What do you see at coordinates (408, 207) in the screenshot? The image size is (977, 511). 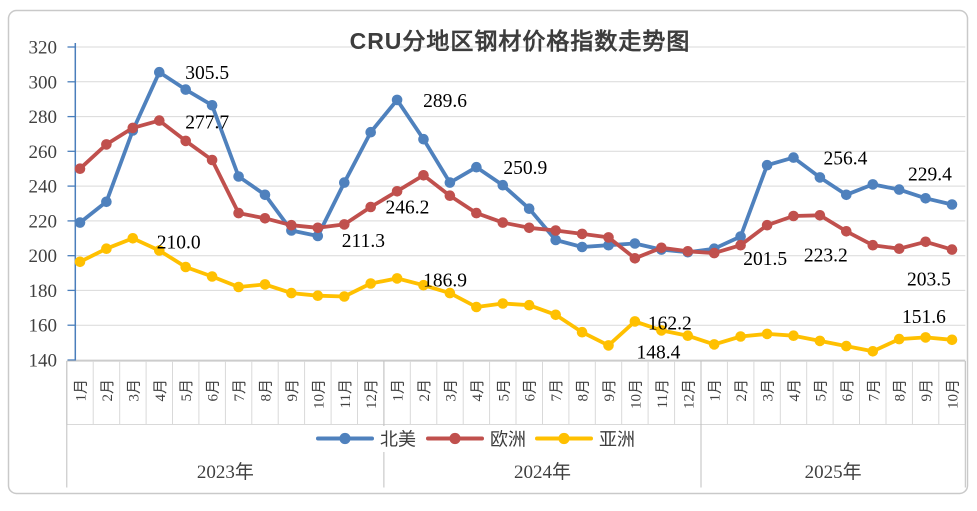 I see `data-label-246.2: 246.2` at bounding box center [408, 207].